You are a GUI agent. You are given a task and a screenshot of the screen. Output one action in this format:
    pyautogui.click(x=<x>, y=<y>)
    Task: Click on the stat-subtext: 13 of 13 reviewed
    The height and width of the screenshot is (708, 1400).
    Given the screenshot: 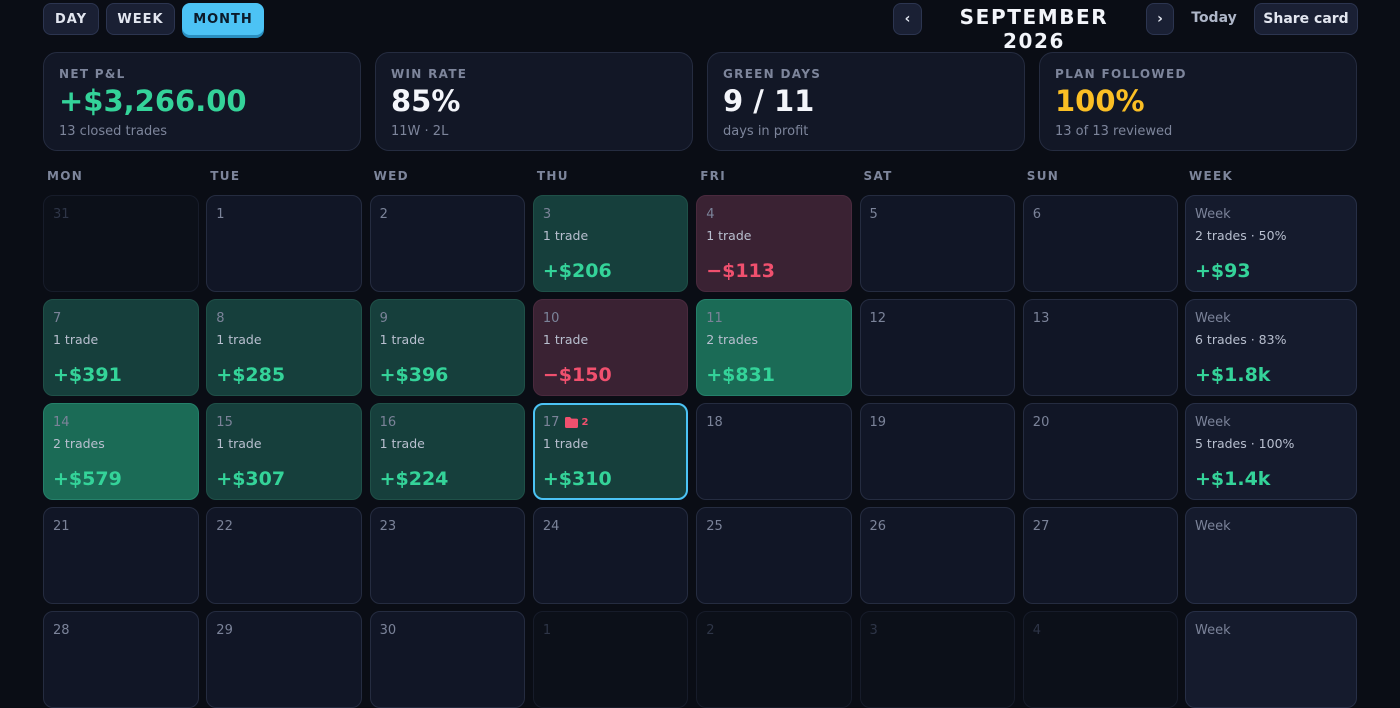 What is the action you would take?
    pyautogui.click(x=1114, y=131)
    